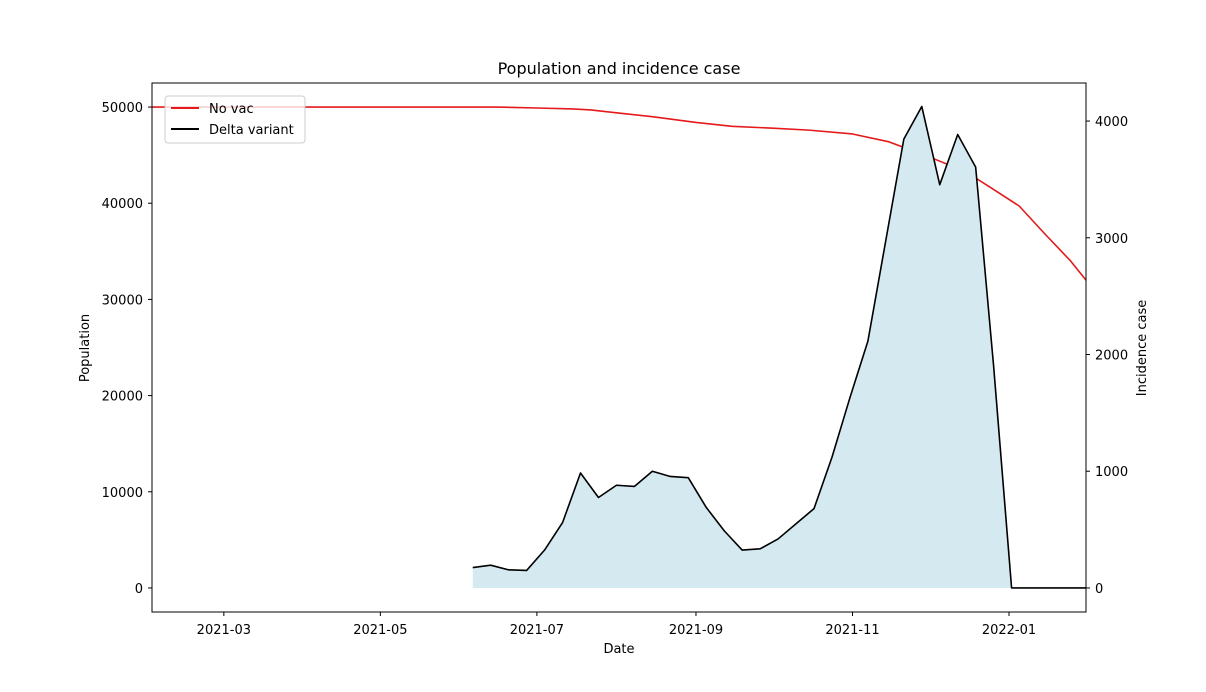  Describe the element at coordinates (231, 109) in the screenshot. I see `legend-label-no-vac: No vac` at that location.